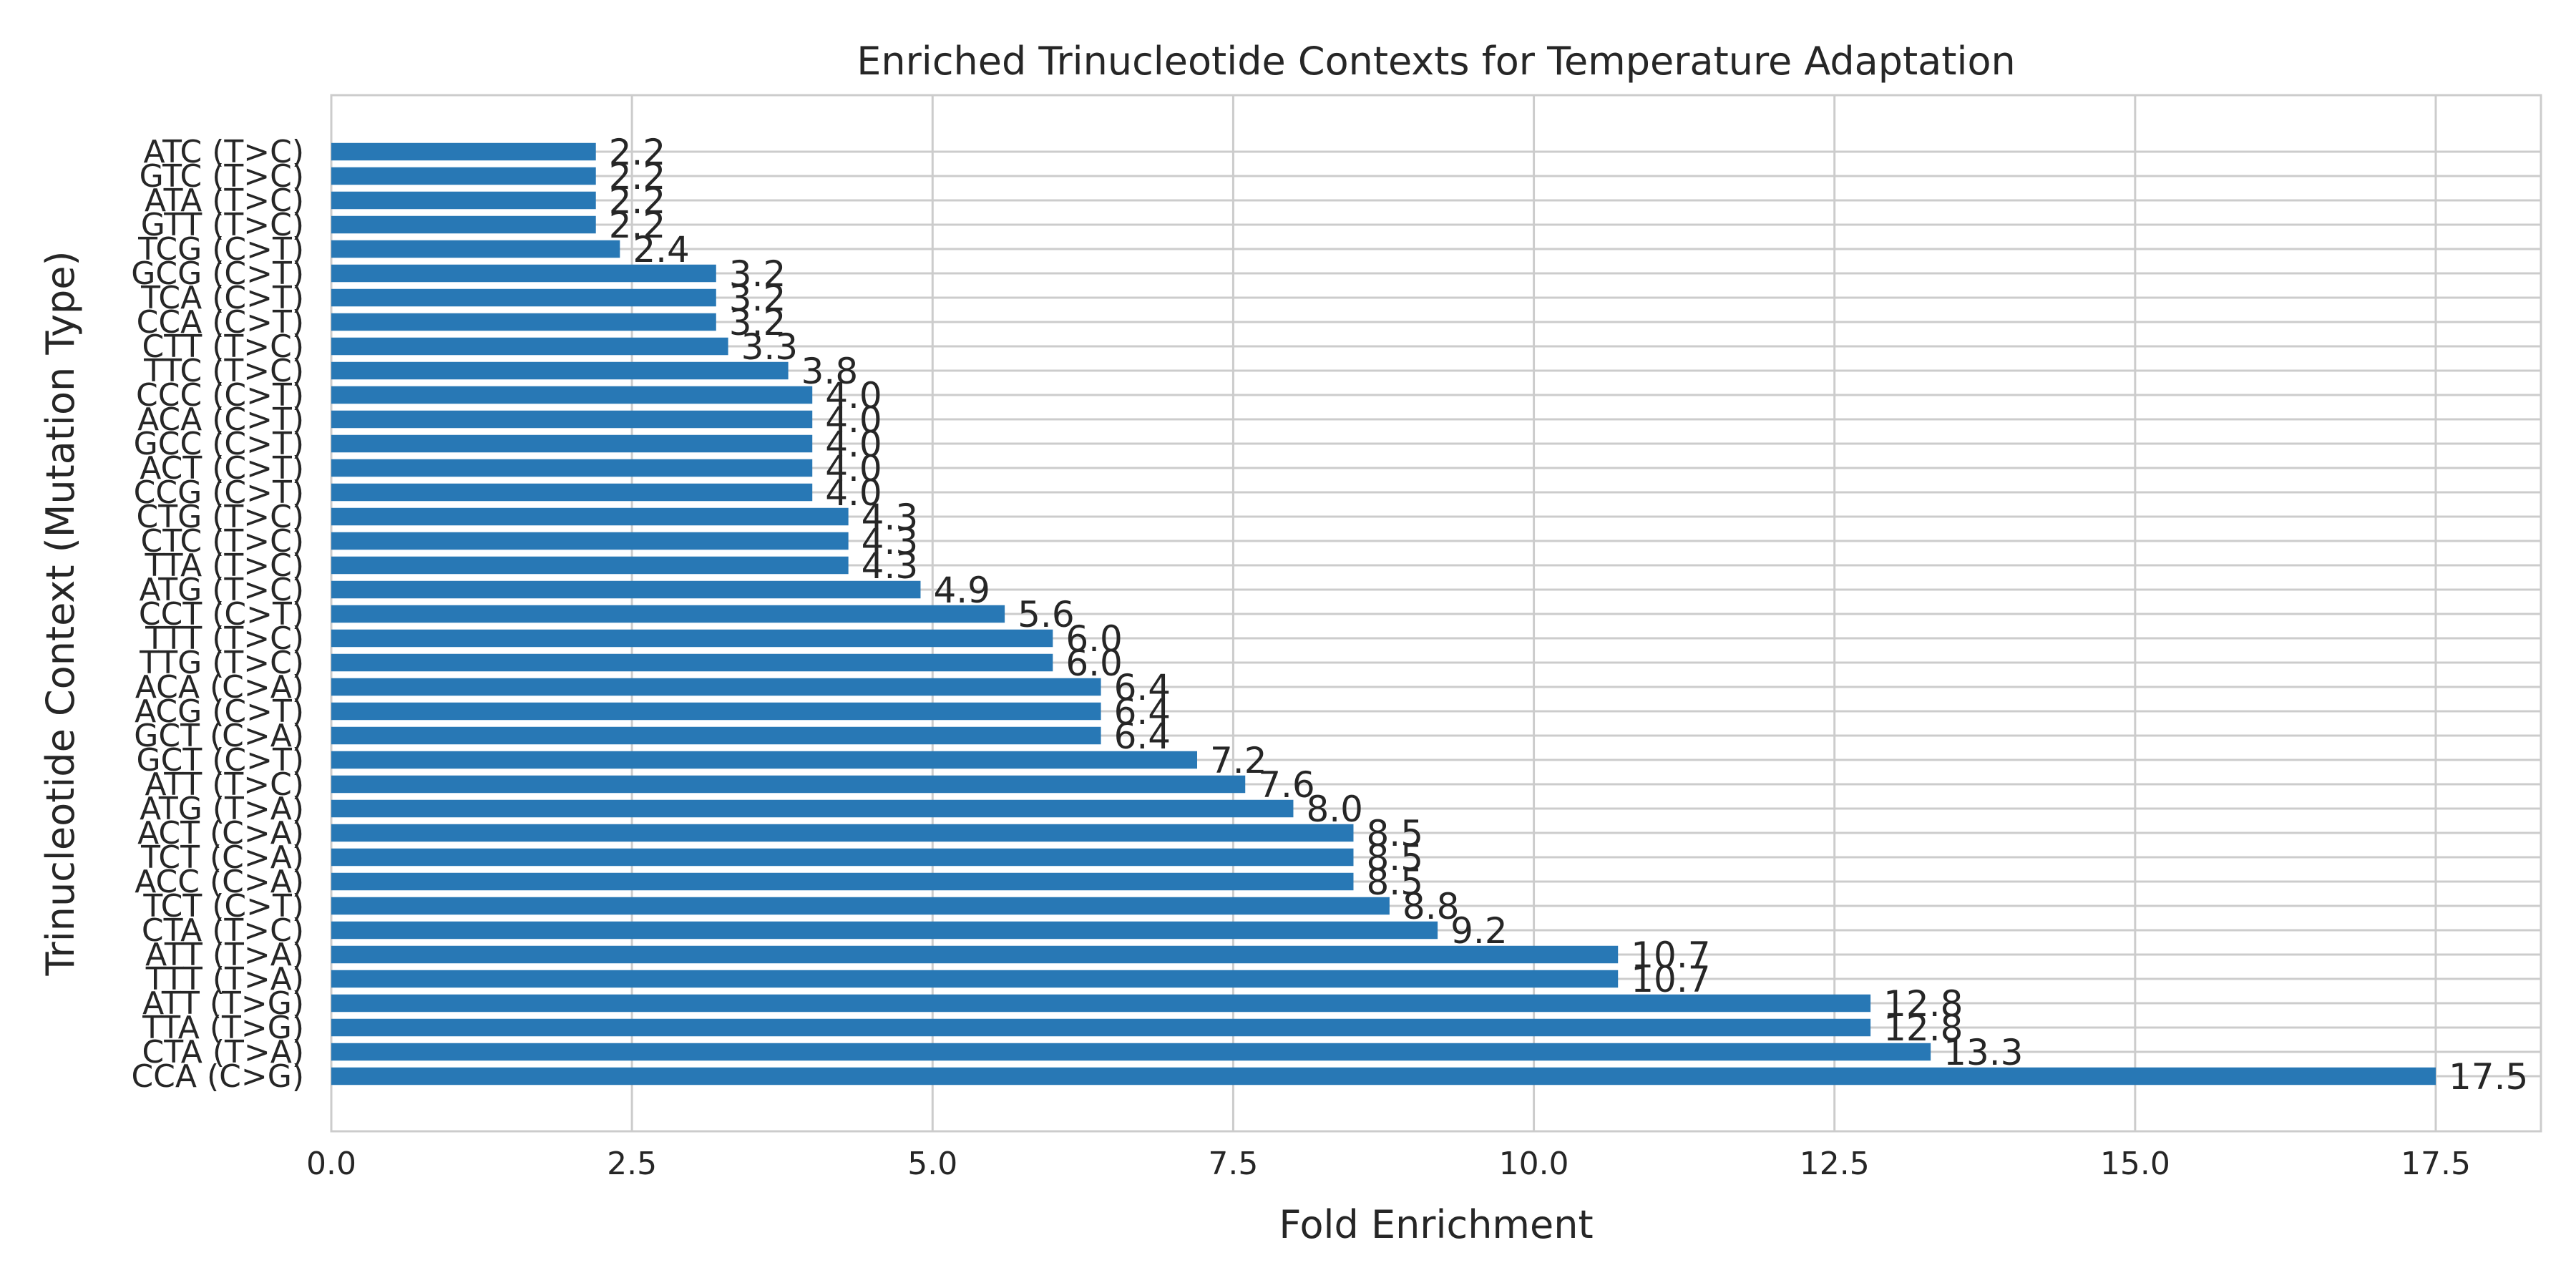 The height and width of the screenshot is (1288, 2576). What do you see at coordinates (1046, 614) in the screenshot?
I see `value-label: 5.6` at bounding box center [1046, 614].